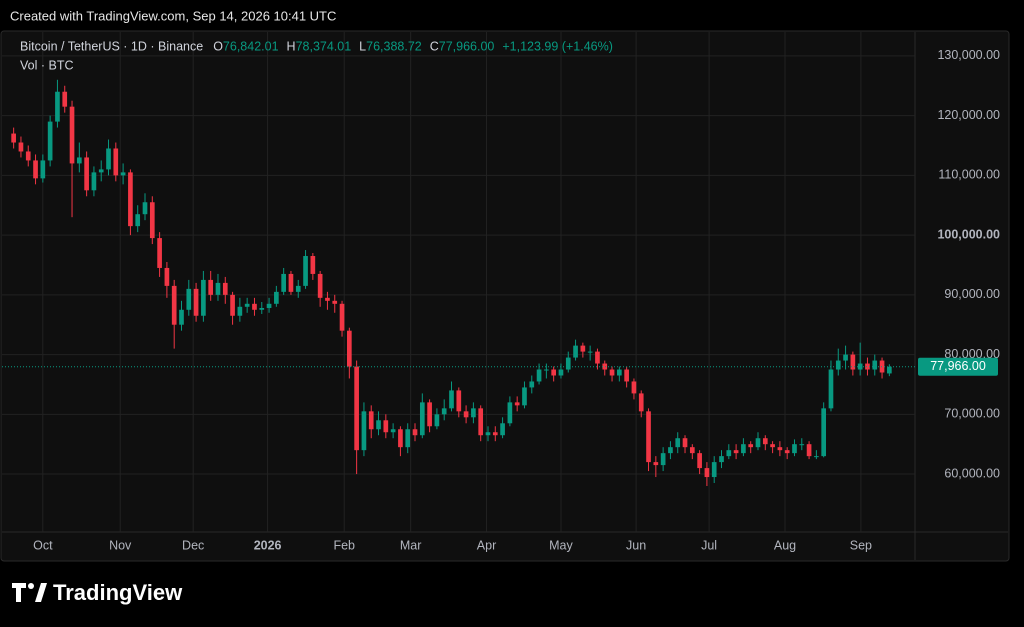  Describe the element at coordinates (557, 46) in the screenshot. I see `change: +1,123.99 (+1.46%)` at that location.